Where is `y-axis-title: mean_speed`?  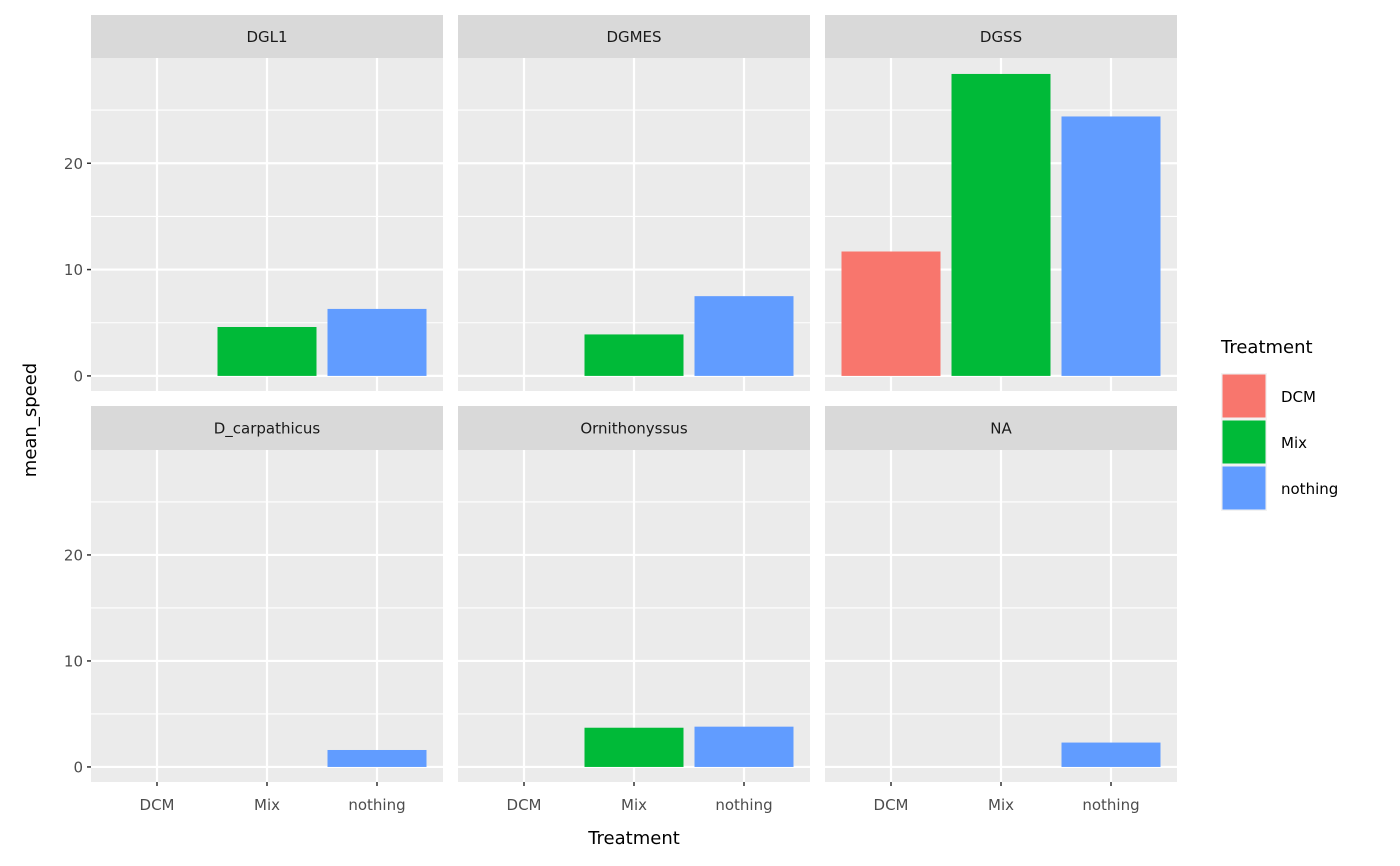 y-axis-title: mean_speed is located at coordinates (30, 420).